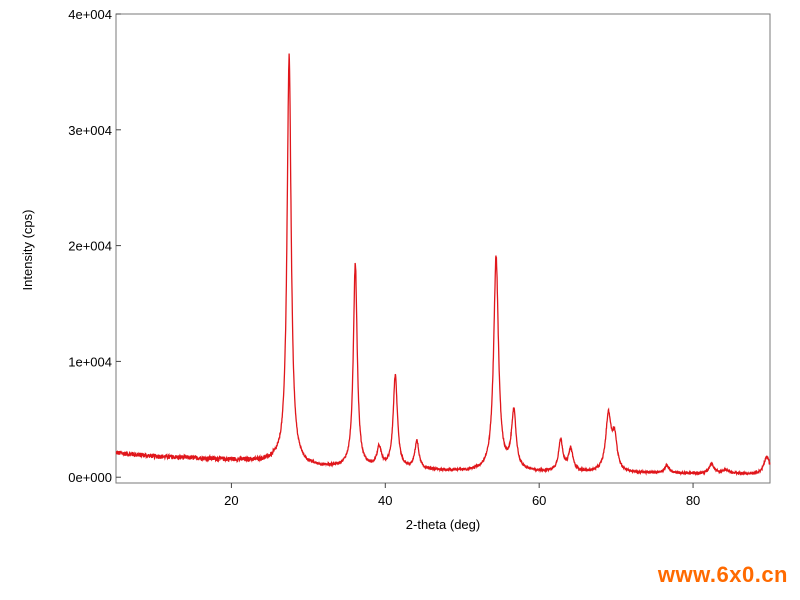  Describe the element at coordinates (90, 246) in the screenshot. I see `y-tick-label: 2e+004` at that location.